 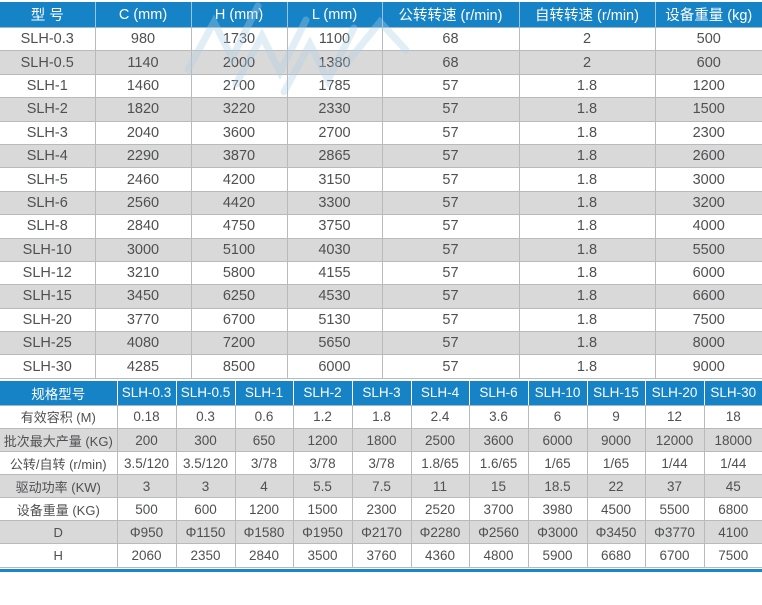 What do you see at coordinates (440, 532) in the screenshot?
I see `table-cell: Φ2280` at bounding box center [440, 532].